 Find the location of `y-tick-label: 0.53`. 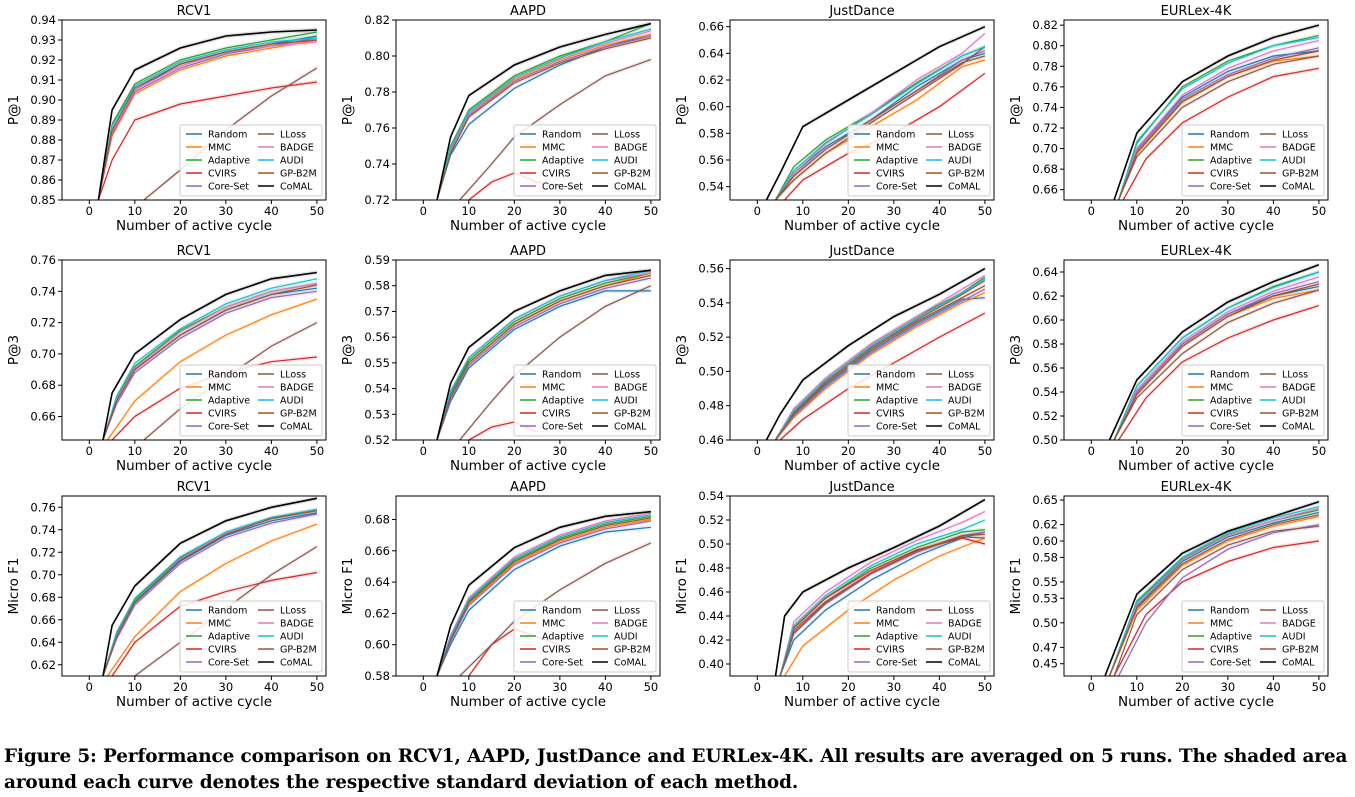

y-tick-label: 0.53 is located at coordinates (1045, 598).